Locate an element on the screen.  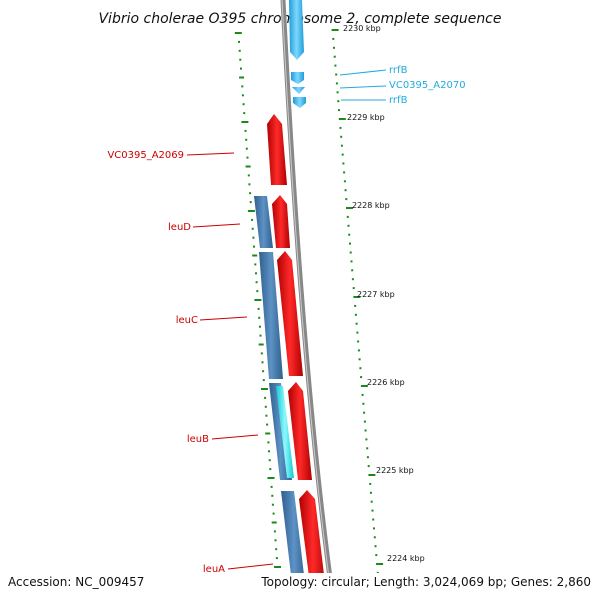
gene-leud is located at coordinates (281, 221).